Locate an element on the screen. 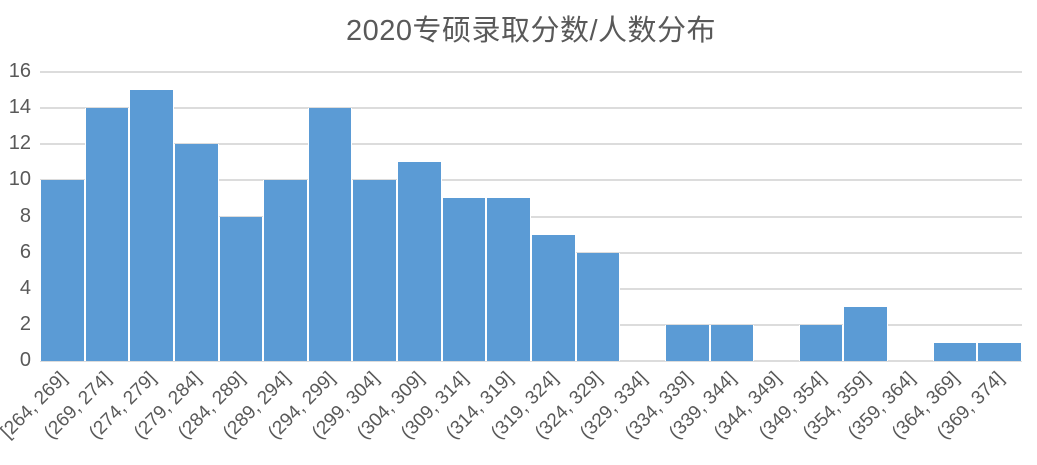 The width and height of the screenshot is (1037, 465). y-tick-label: 0 is located at coordinates (25, 360).